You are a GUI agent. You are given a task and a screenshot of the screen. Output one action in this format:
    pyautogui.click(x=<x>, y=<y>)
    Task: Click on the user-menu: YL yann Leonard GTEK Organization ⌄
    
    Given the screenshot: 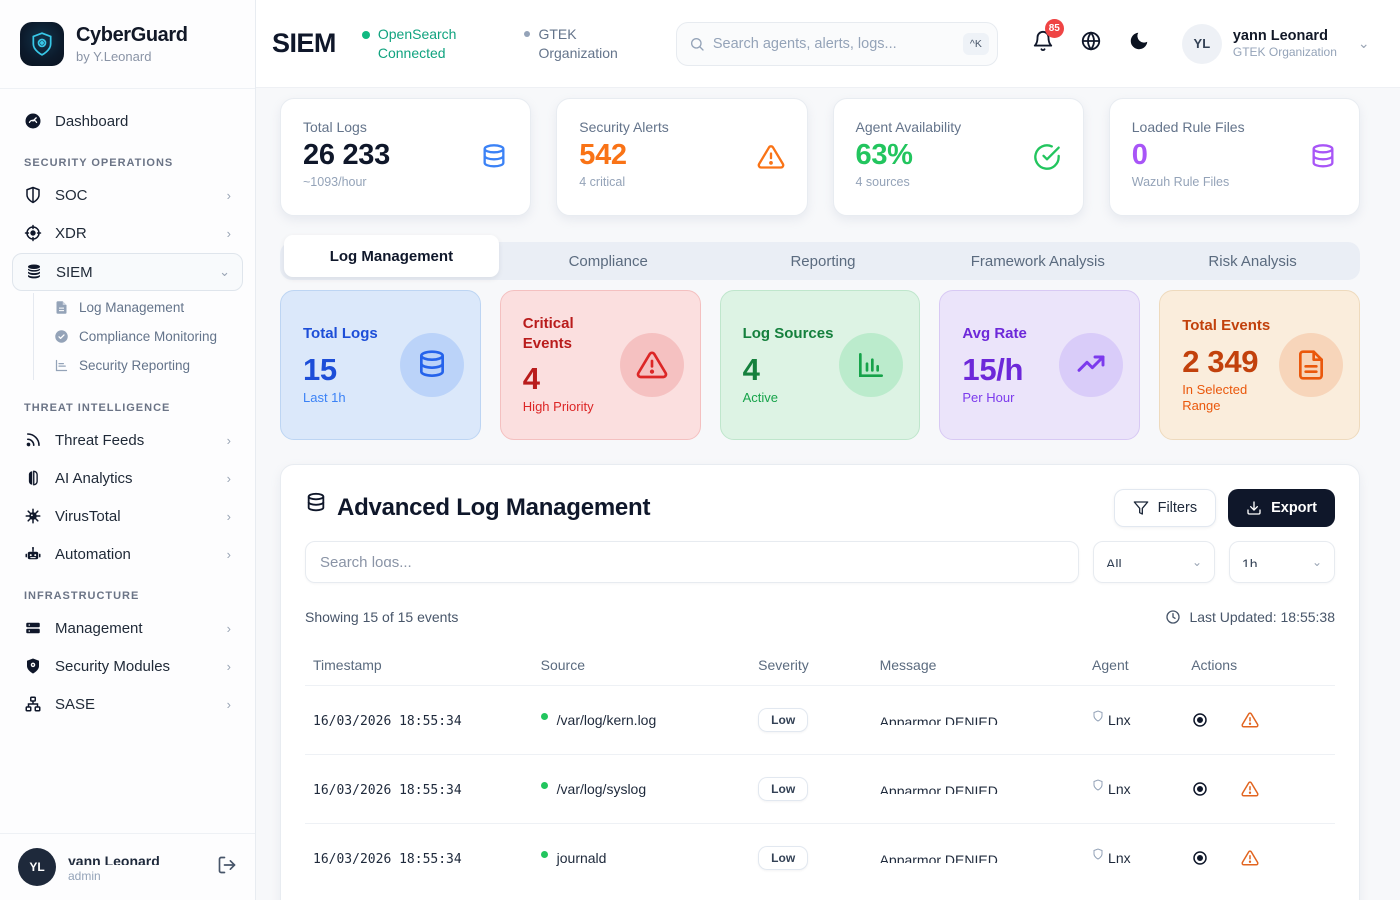 What is the action you would take?
    pyautogui.click(x=1275, y=43)
    